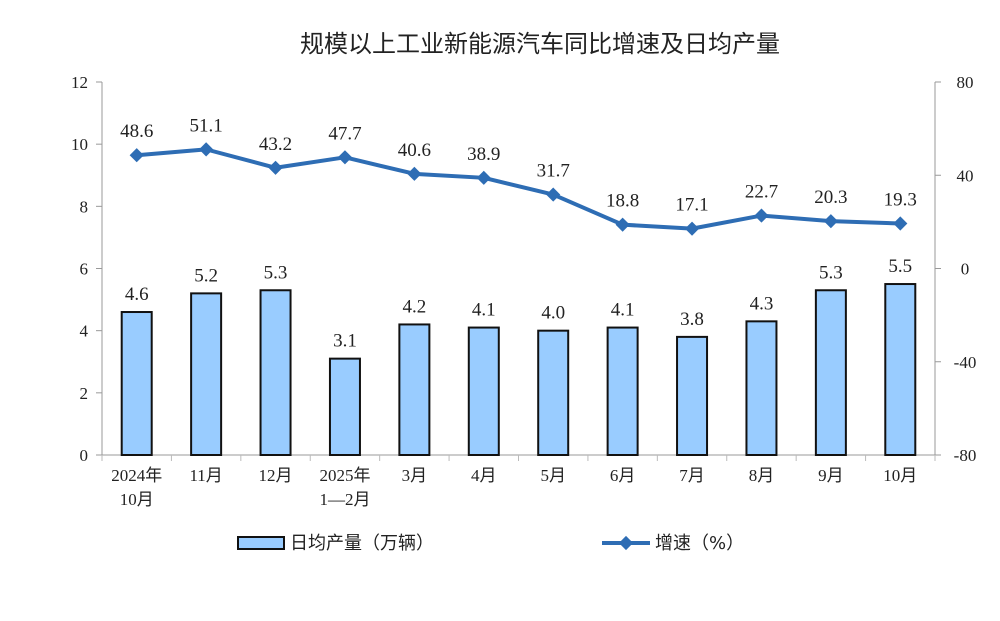 The width and height of the screenshot is (1000, 621). Describe the element at coordinates (79, 82) in the screenshot. I see `left-tick-label: 12` at that location.